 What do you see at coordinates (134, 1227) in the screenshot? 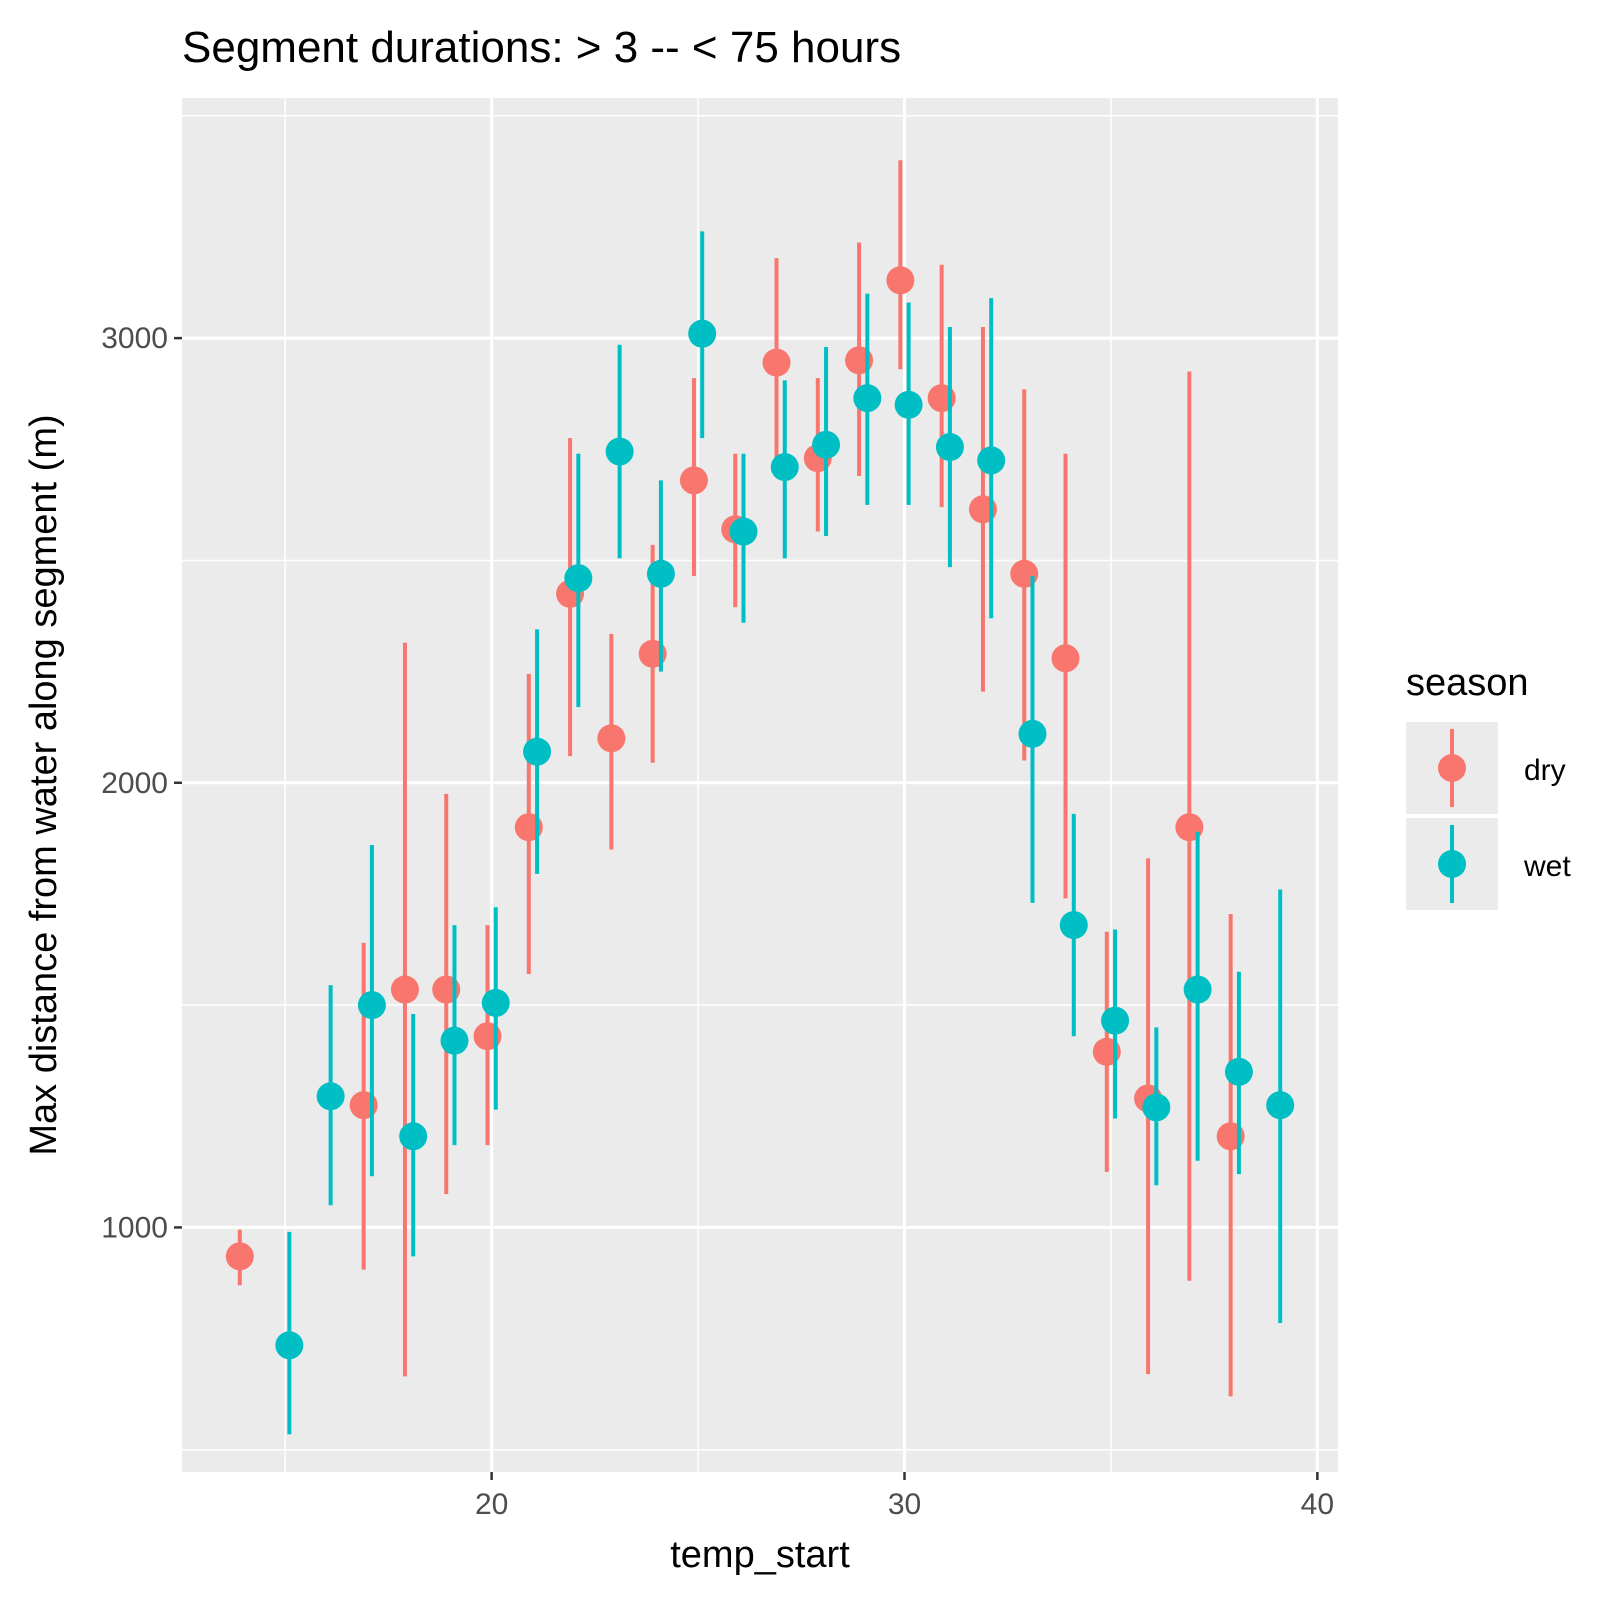
I see `y-tick-label: 1000` at bounding box center [134, 1227].